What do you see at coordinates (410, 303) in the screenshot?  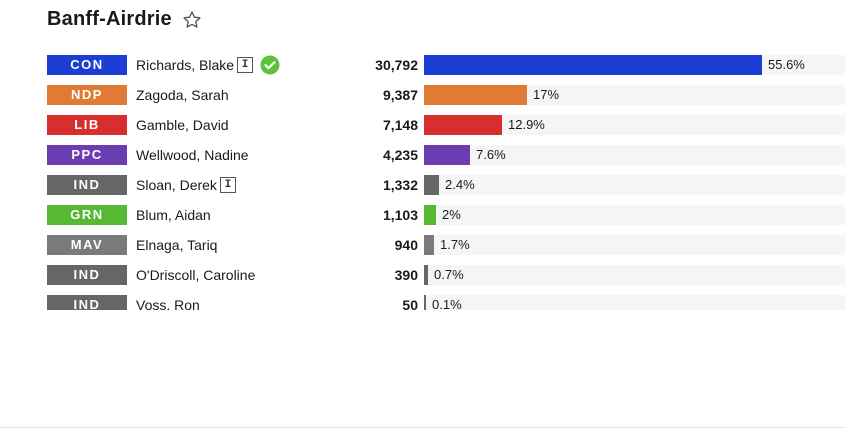 I see `vote-count: 50` at bounding box center [410, 303].